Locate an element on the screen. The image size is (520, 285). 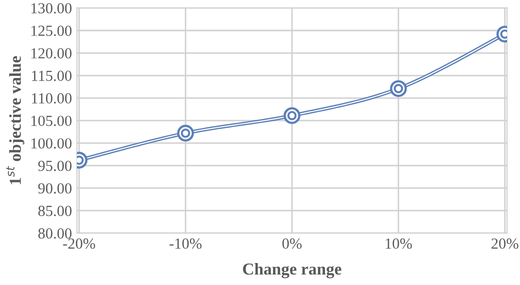
y-tick-label: 90.00 is located at coordinates (55, 188).